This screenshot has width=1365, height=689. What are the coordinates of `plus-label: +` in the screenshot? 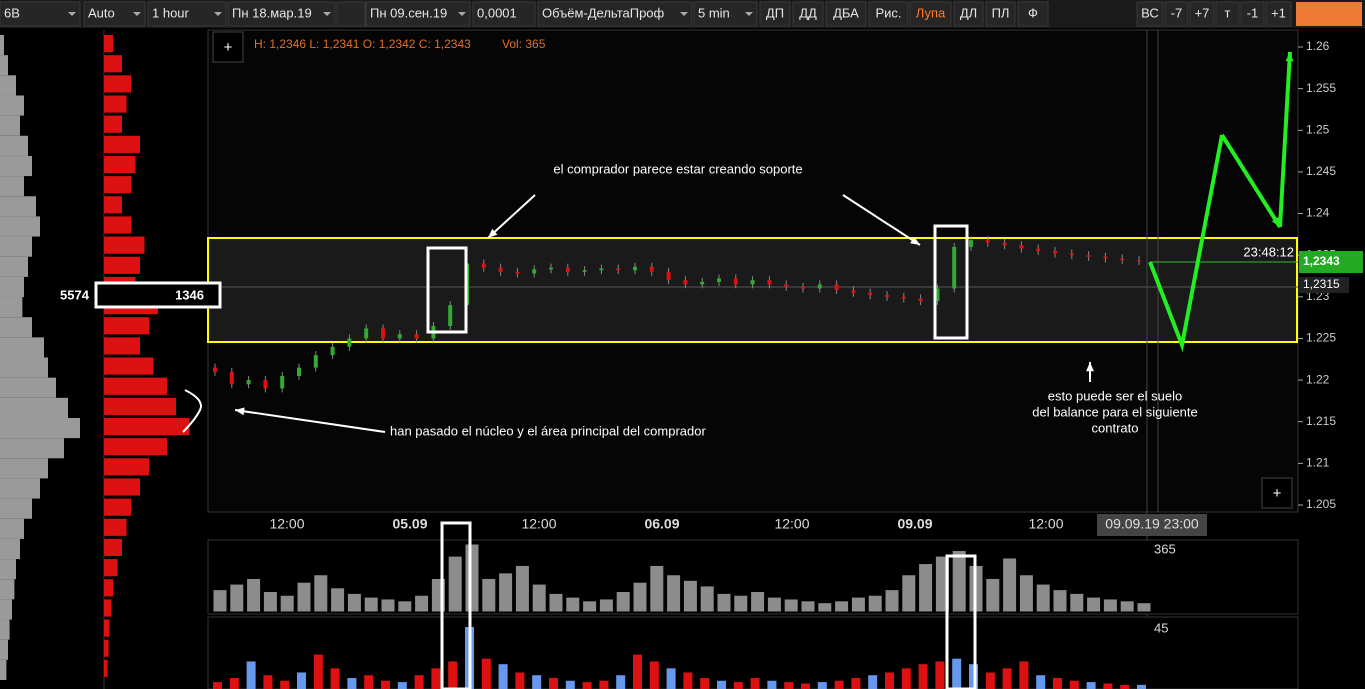 It's located at (1277, 493).